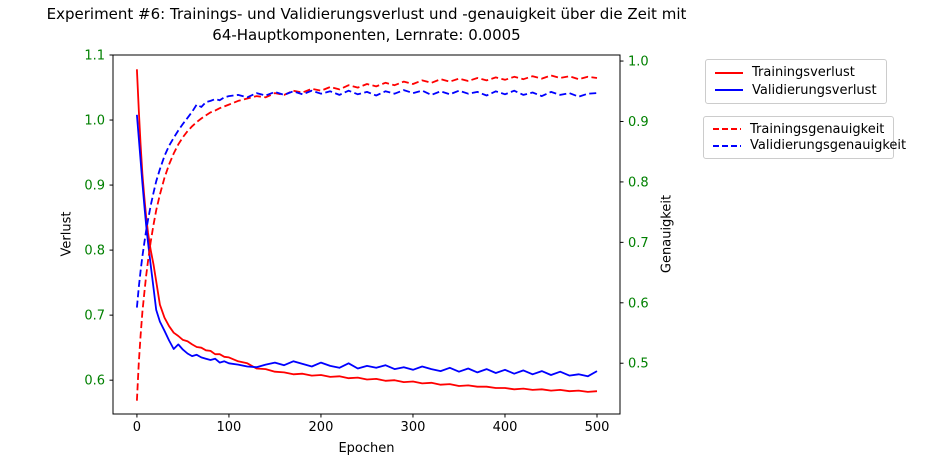 The image size is (930, 470). I want to click on x-tick-label: 0, so click(137, 427).